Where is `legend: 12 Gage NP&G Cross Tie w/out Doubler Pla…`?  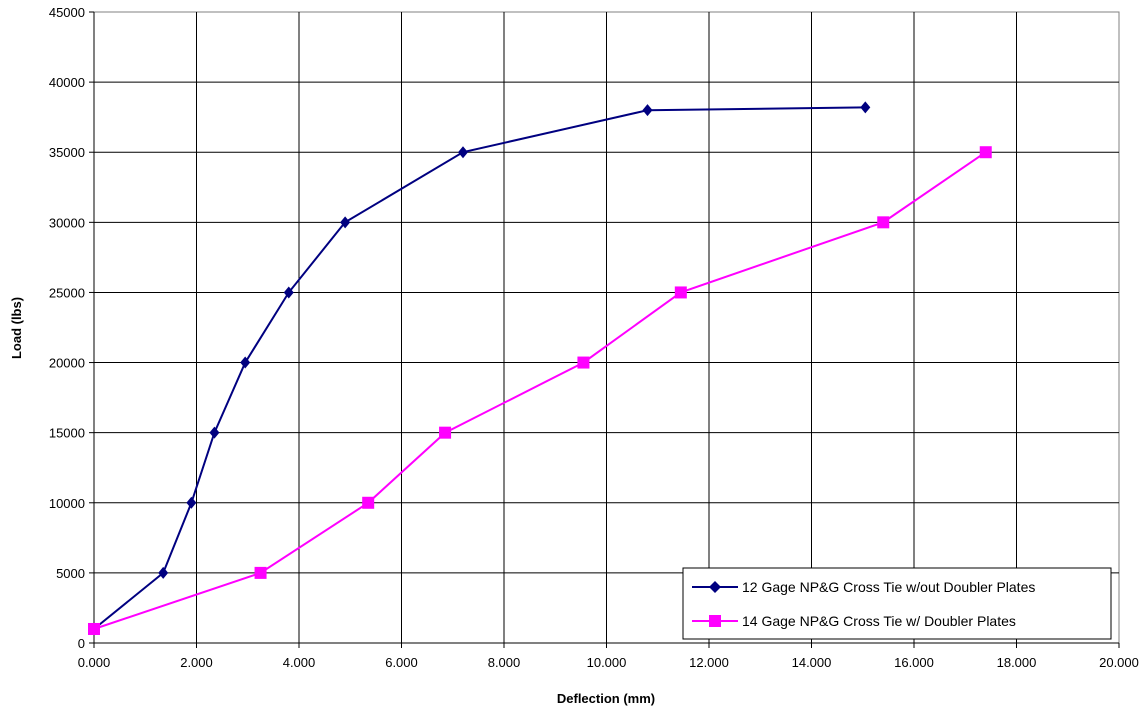 legend: 12 Gage NP&G Cross Tie w/out Doubler Pla… is located at coordinates (897, 603).